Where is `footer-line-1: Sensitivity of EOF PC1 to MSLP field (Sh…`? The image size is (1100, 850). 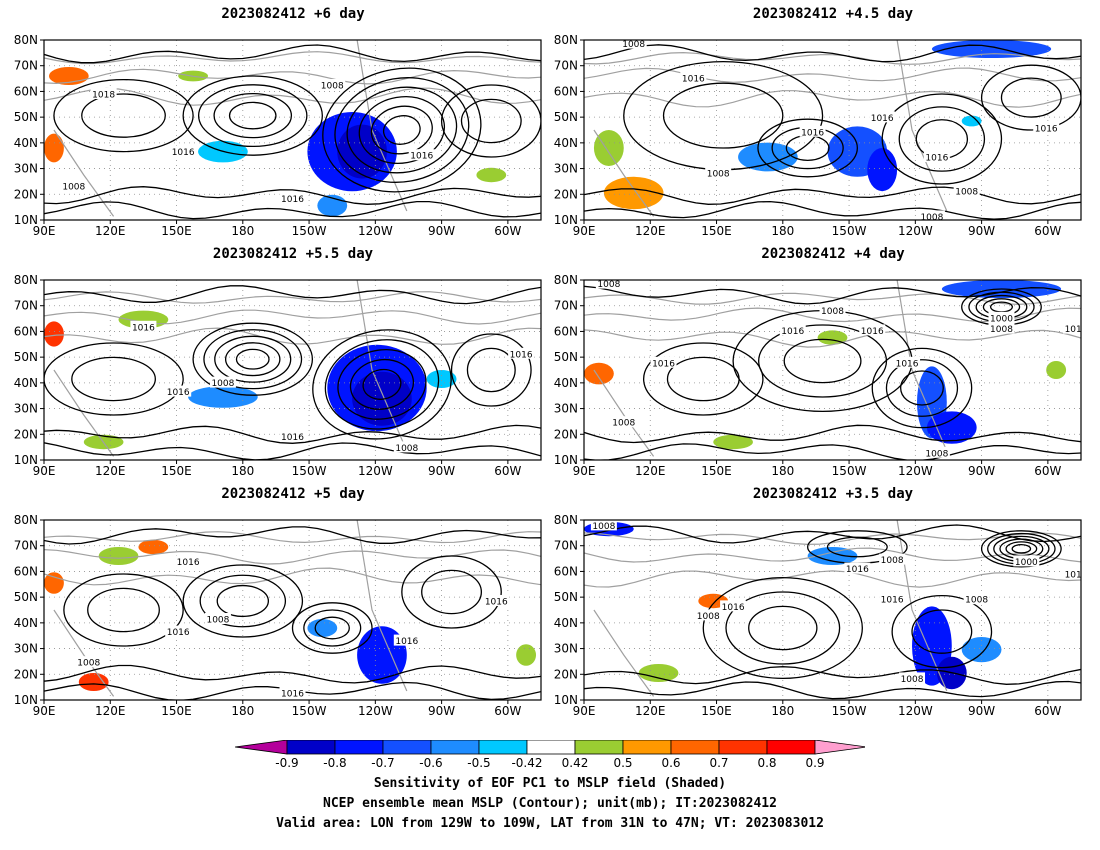 footer-line-1: Sensitivity of EOF PC1 to MSLP field (Sh… is located at coordinates (550, 783).